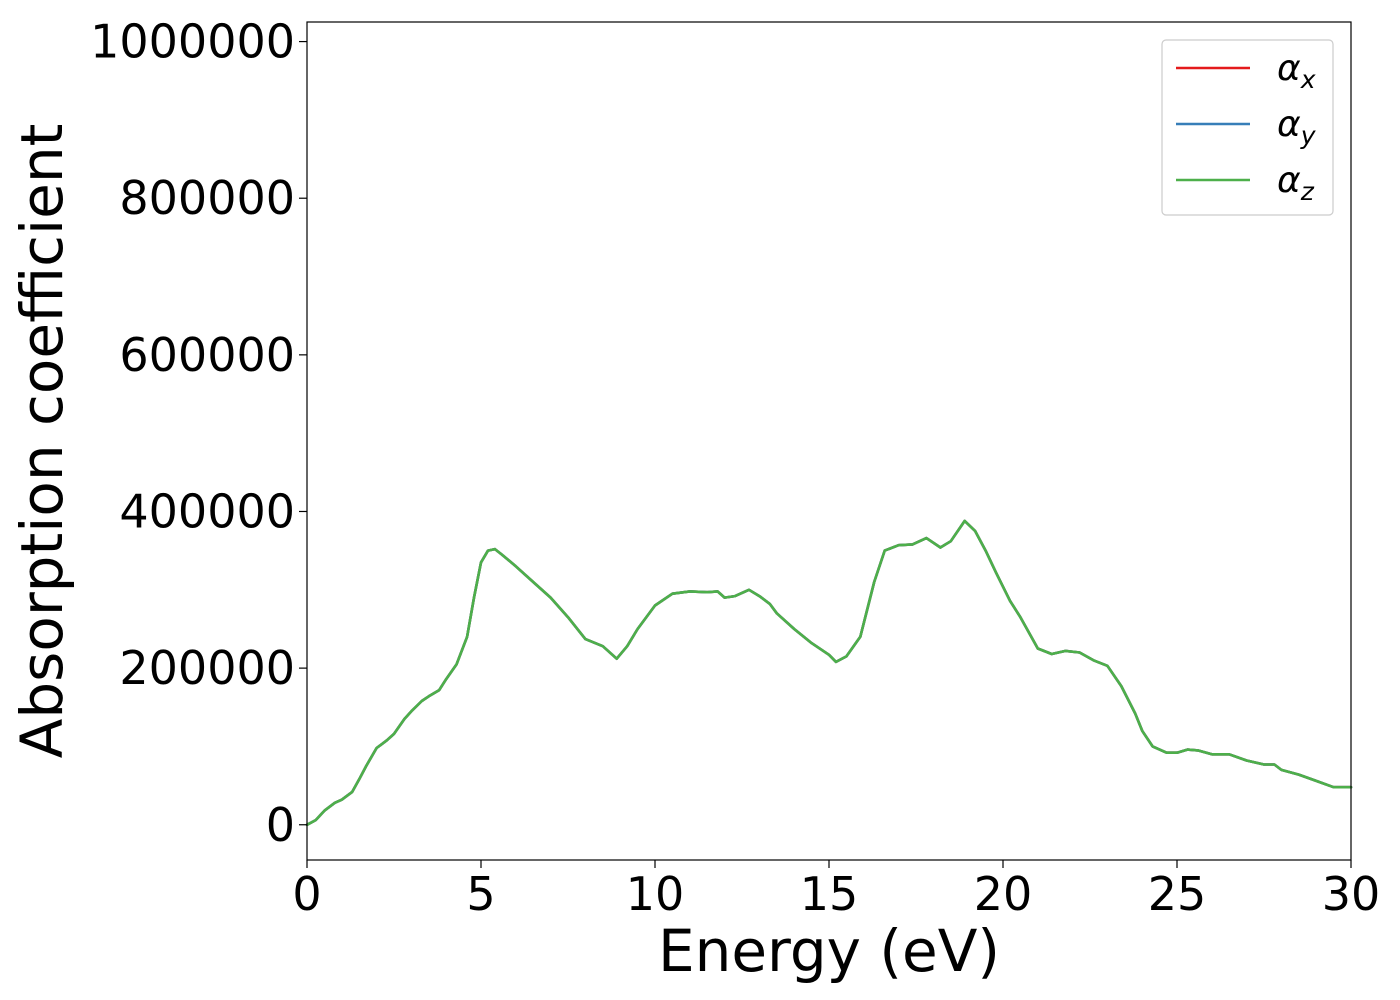  What do you see at coordinates (306, 894) in the screenshot?
I see `x-tick-label: 0` at bounding box center [306, 894].